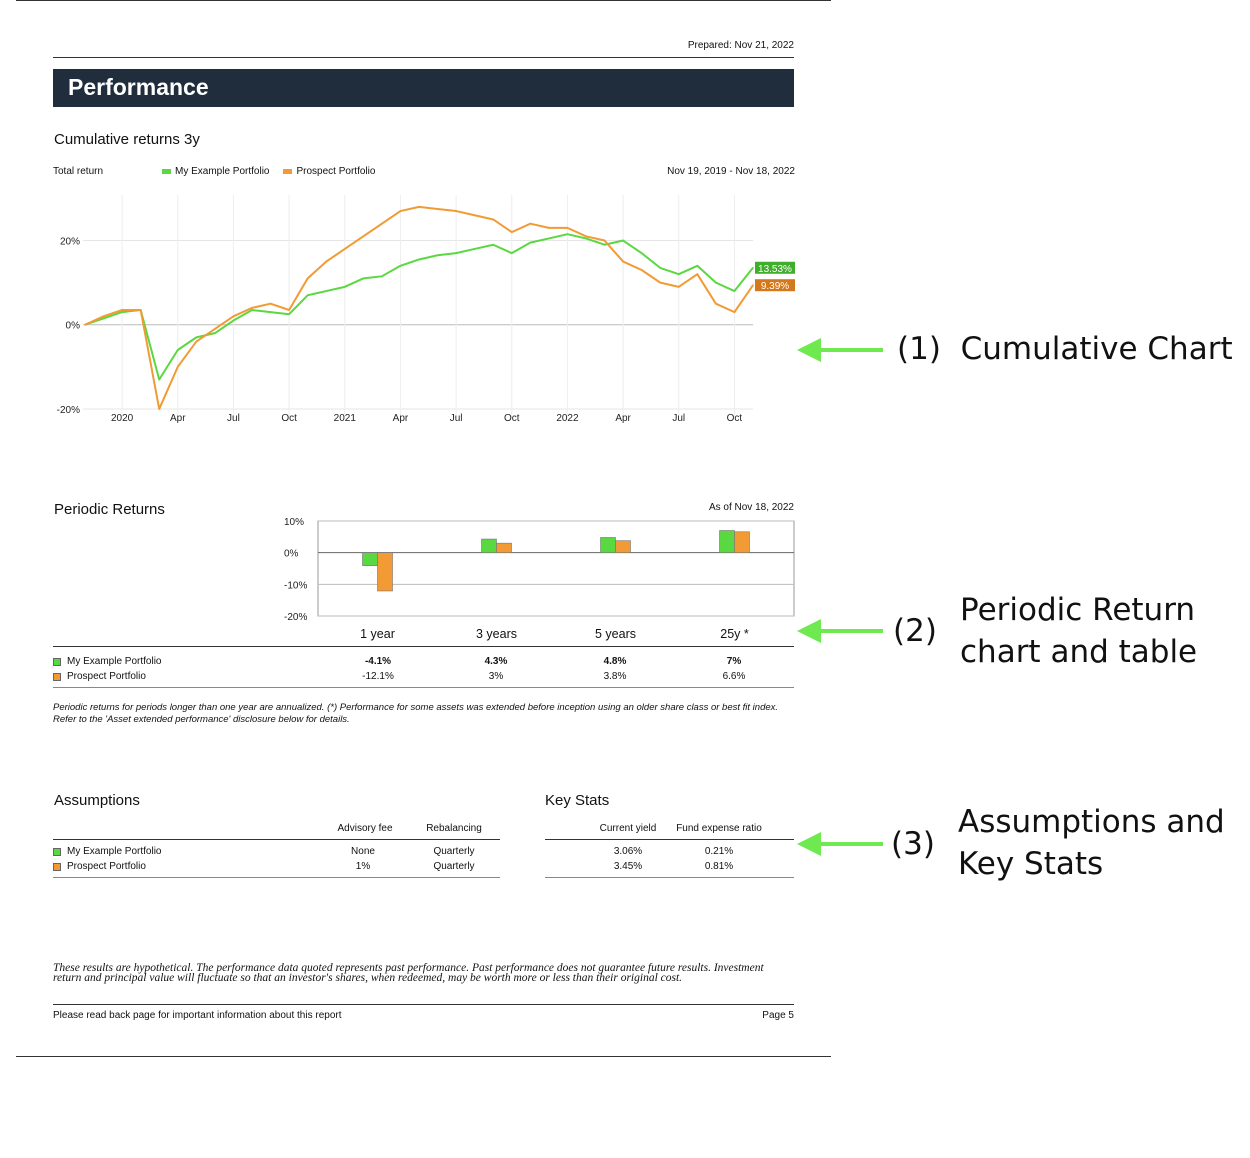  What do you see at coordinates (775, 269) in the screenshot?
I see `end-value-label: 13.53%` at bounding box center [775, 269].